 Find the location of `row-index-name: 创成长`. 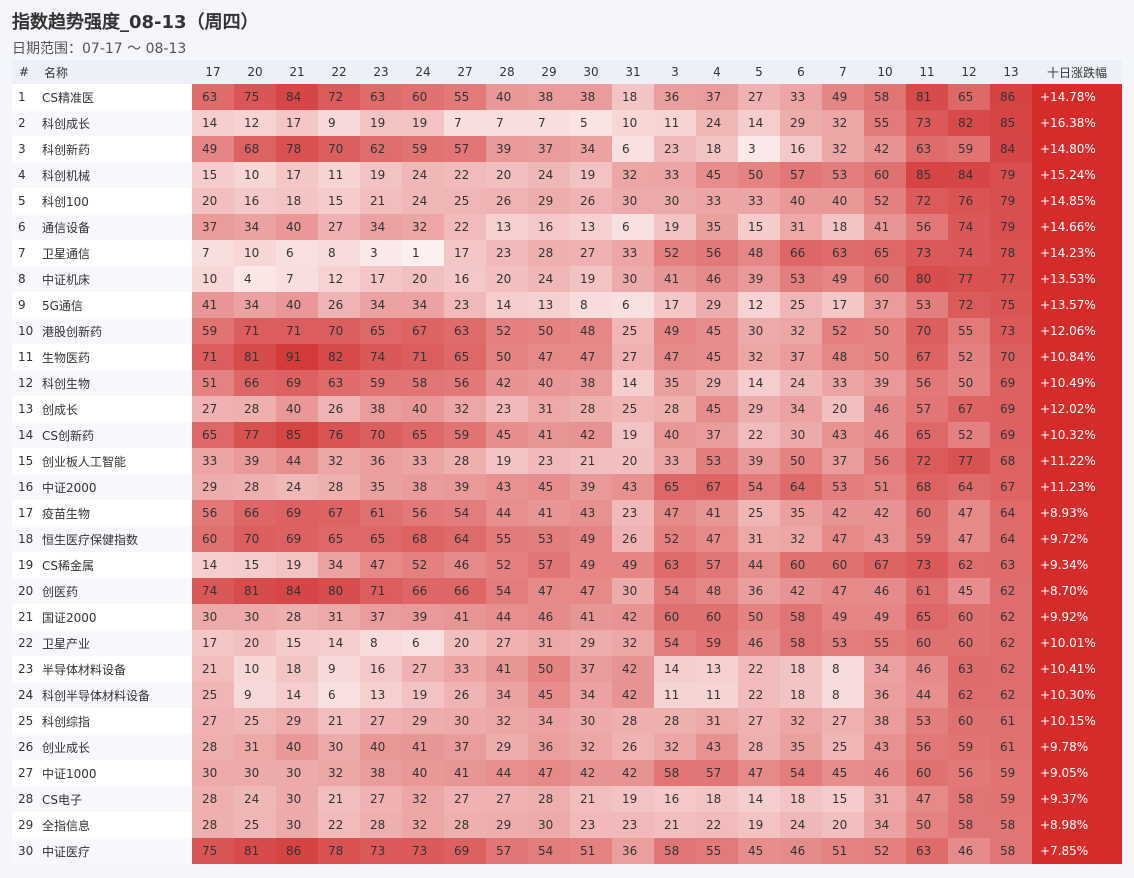

row-index-name: 创成长 is located at coordinates (114, 409).